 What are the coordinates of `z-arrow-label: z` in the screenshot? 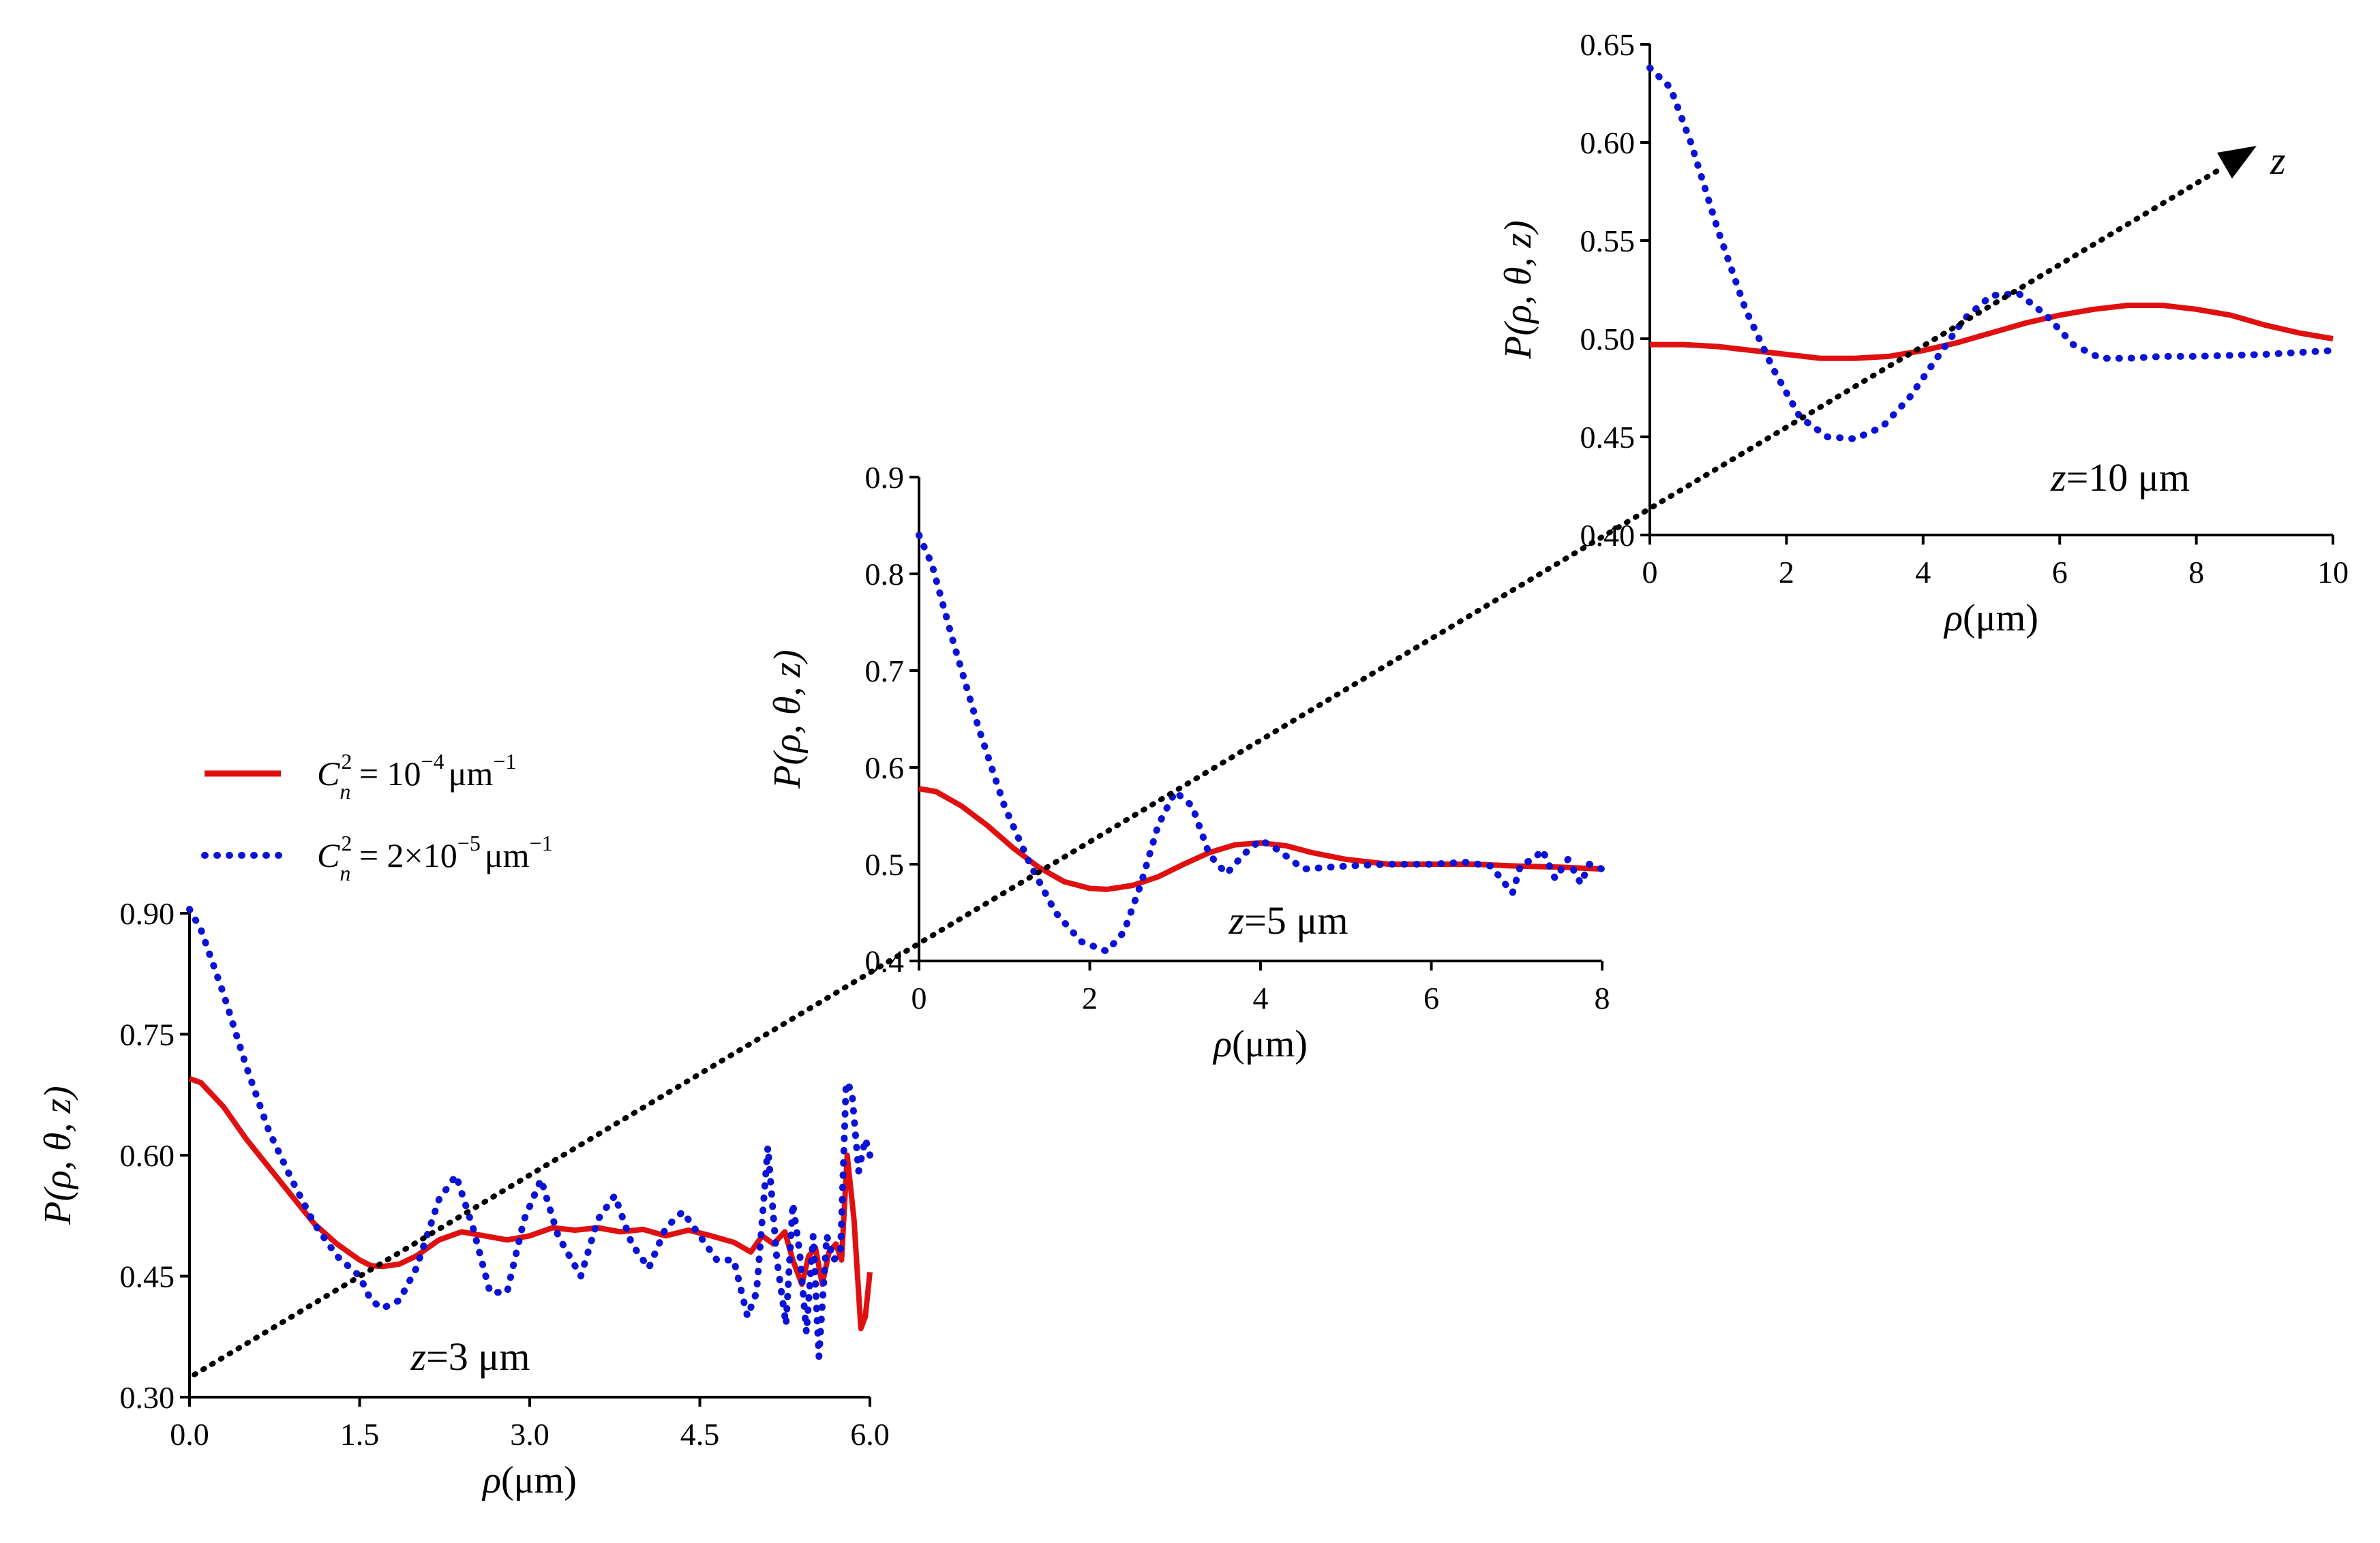 It's located at (2278, 160).